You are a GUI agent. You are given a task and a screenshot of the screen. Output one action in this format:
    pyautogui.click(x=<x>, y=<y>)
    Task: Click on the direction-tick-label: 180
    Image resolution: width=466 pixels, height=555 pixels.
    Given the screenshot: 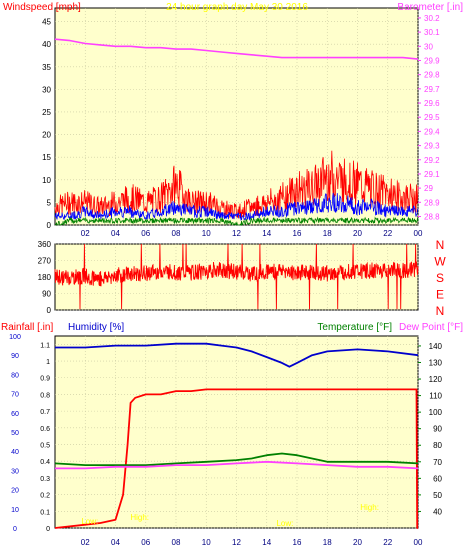 What is the action you would take?
    pyautogui.click(x=45, y=277)
    